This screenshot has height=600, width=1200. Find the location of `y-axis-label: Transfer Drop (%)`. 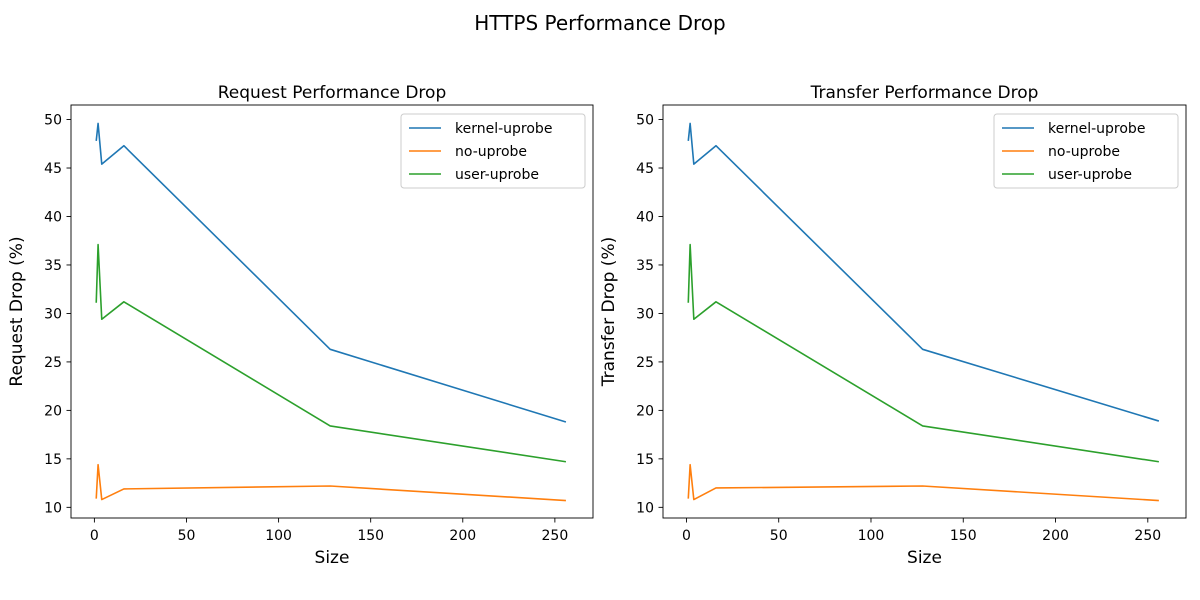

y-axis-label: Transfer Drop (%) is located at coordinates (609, 312).